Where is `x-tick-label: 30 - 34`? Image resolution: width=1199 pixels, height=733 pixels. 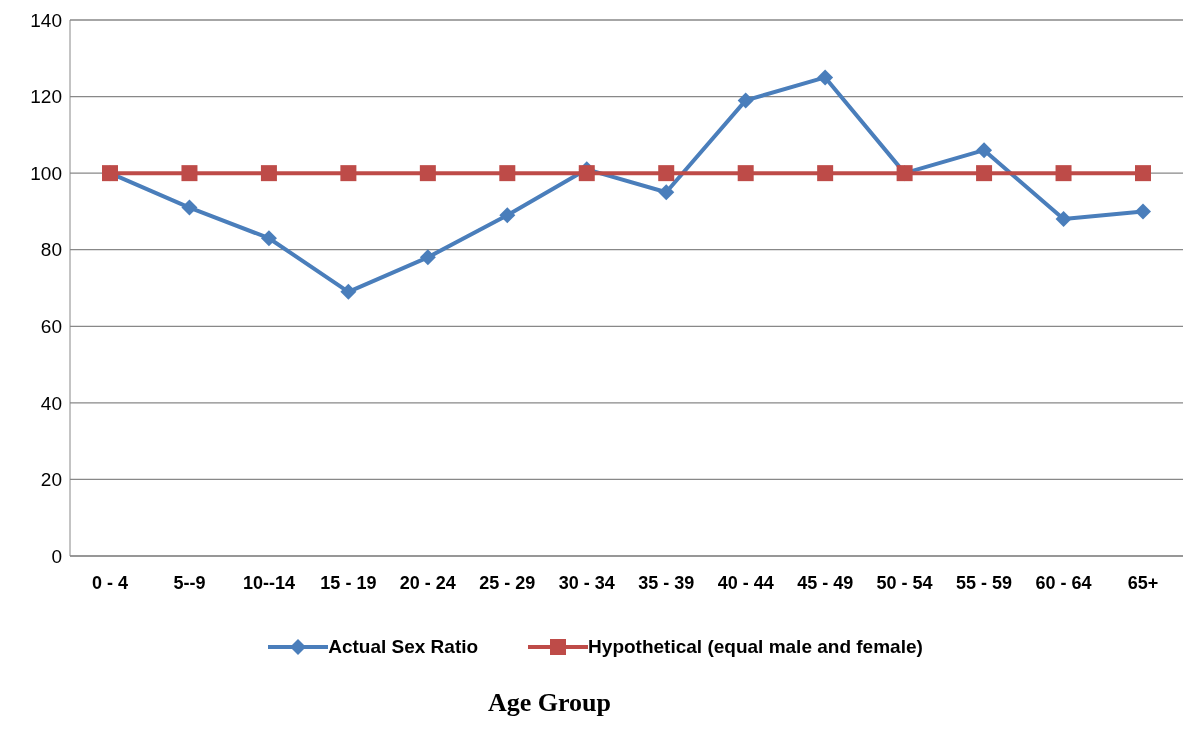
x-tick-label: 30 - 34 is located at coordinates (586, 582).